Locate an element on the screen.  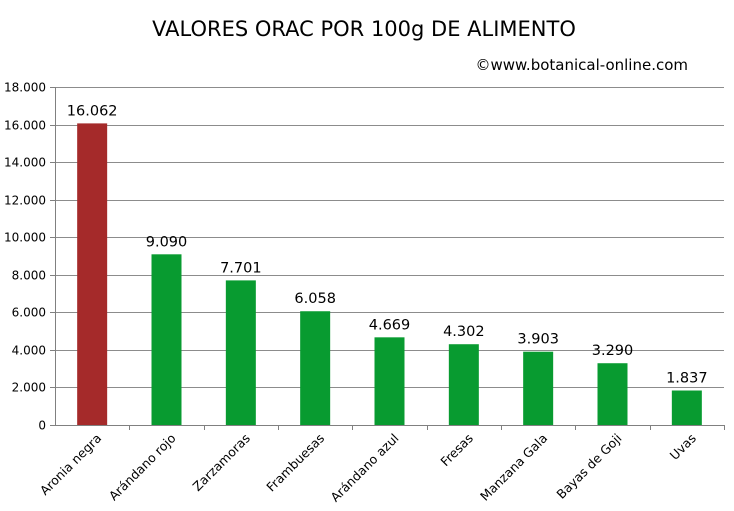
y-tick-label: 16.000 is located at coordinates (25, 126).